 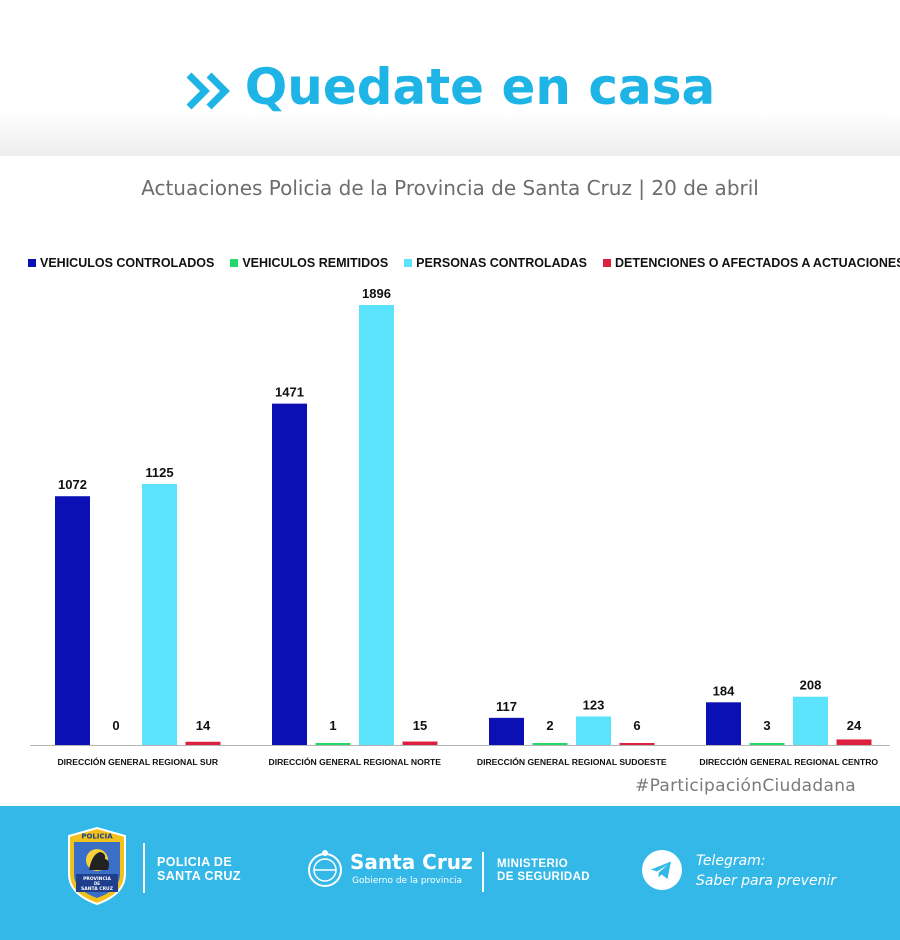 I want to click on data-label: 0, so click(x=115, y=725).